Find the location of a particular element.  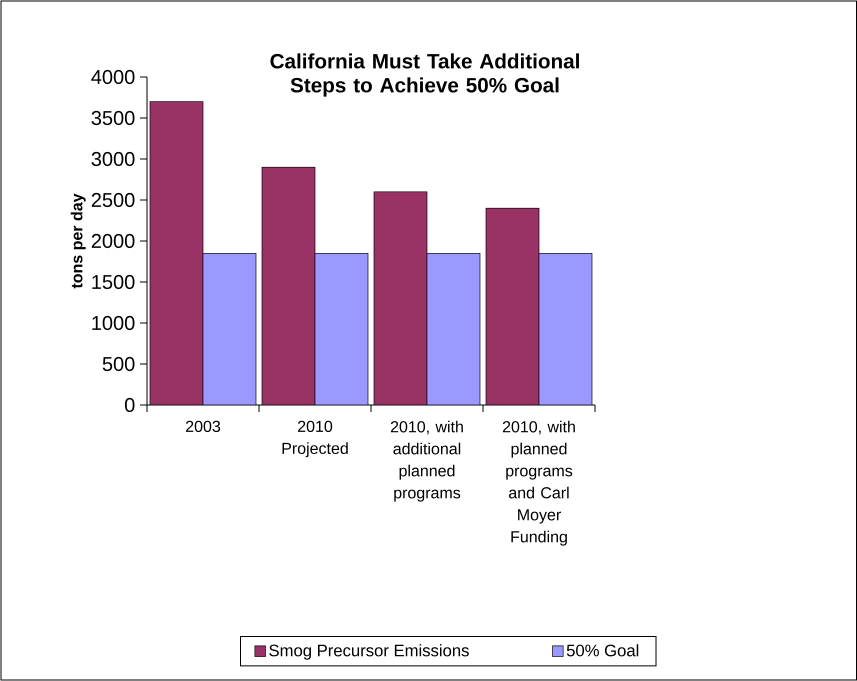

y-tick-label: 1500 is located at coordinates (113, 282).